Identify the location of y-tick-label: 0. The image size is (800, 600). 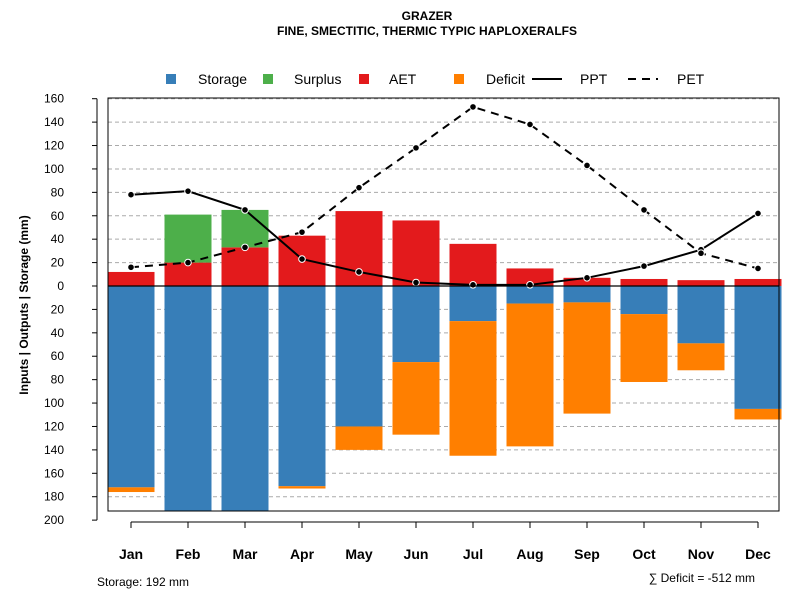
(60, 286).